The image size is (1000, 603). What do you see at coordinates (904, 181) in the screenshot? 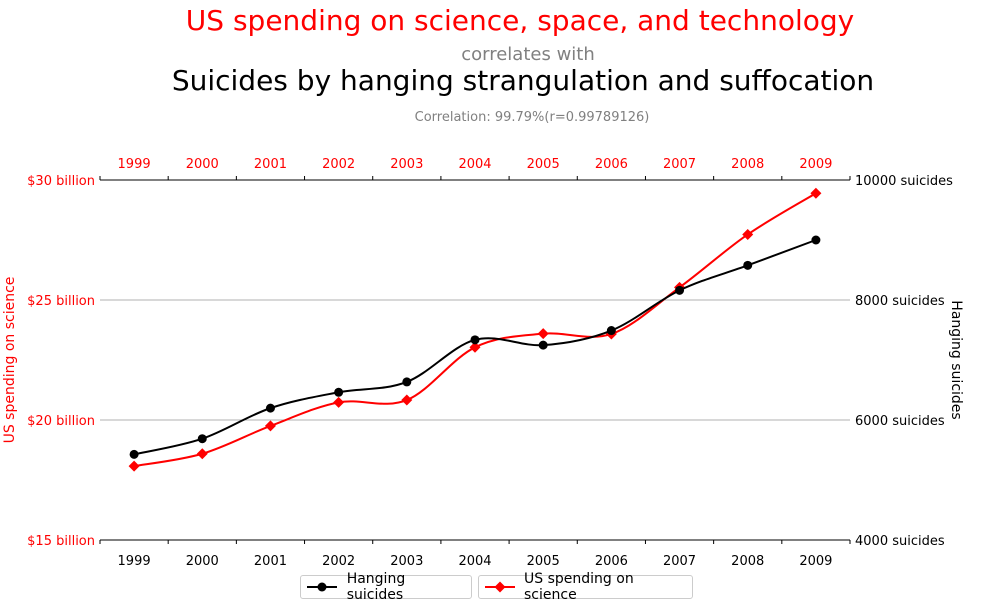
I see `right-y-tick-label: 10000 suicides` at bounding box center [904, 181].